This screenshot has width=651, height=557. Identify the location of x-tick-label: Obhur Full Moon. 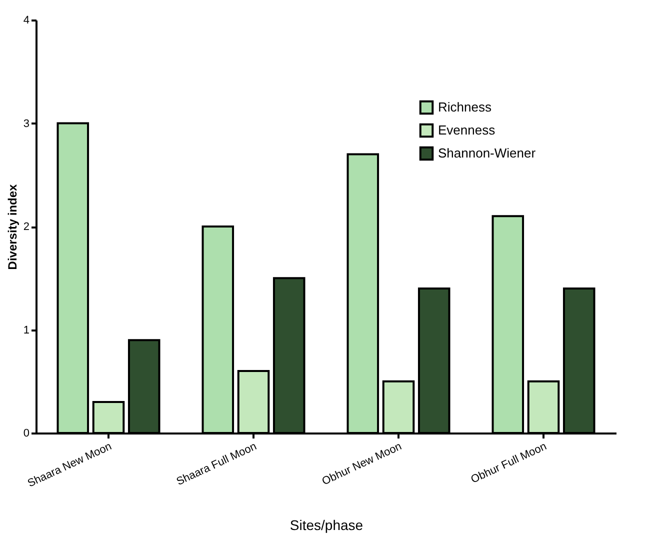
(509, 463).